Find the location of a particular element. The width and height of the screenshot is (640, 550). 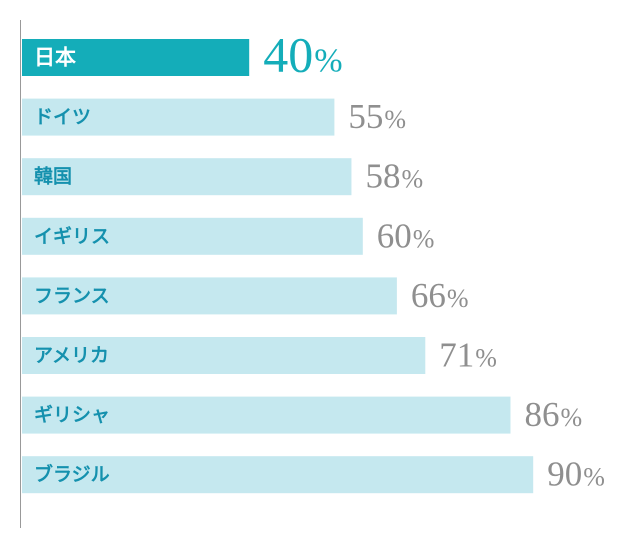

value-number-5: 71 is located at coordinates (456, 355).